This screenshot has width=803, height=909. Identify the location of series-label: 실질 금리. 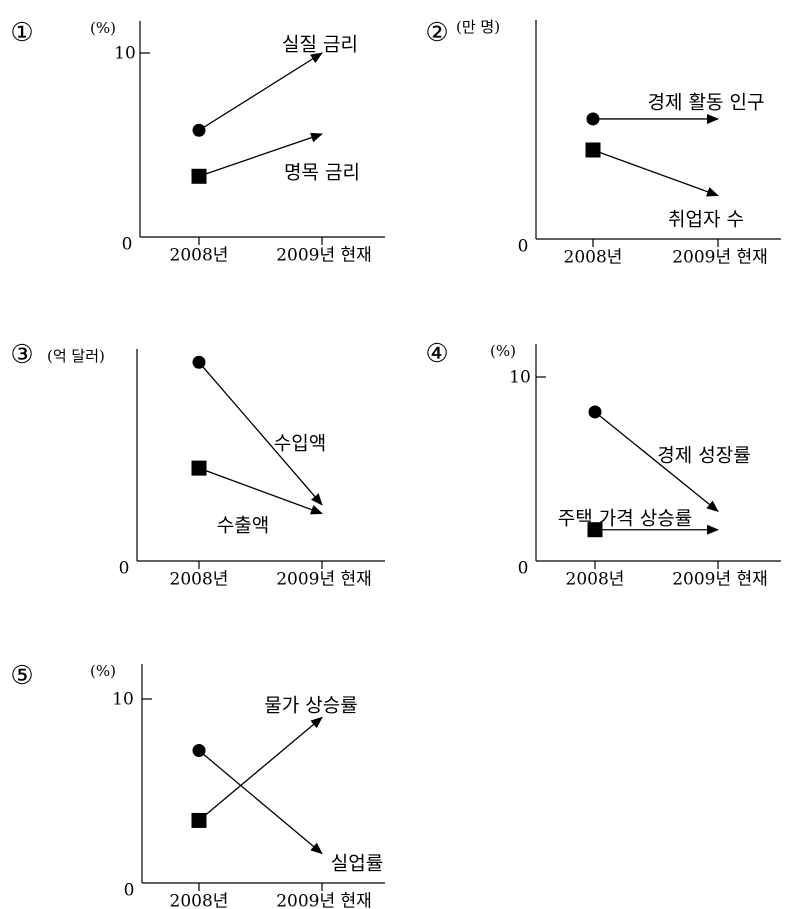
(320, 45).